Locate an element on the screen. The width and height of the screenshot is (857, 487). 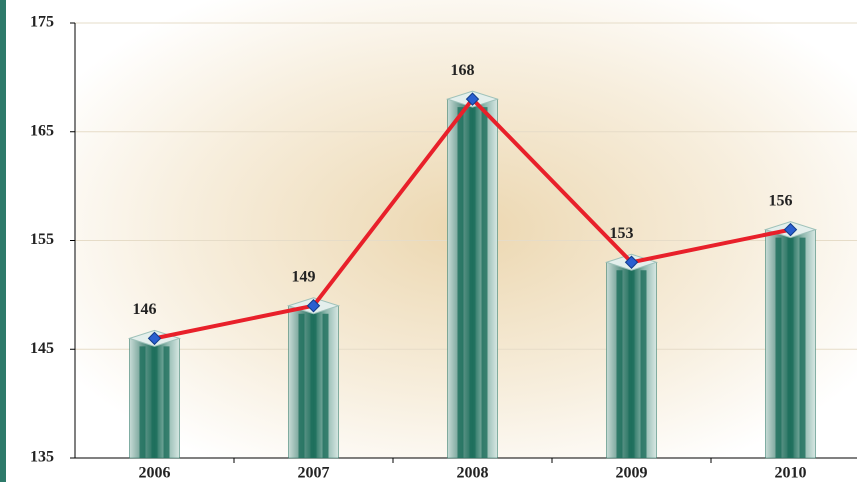
y-tick-label: 155 is located at coordinates (42, 239).